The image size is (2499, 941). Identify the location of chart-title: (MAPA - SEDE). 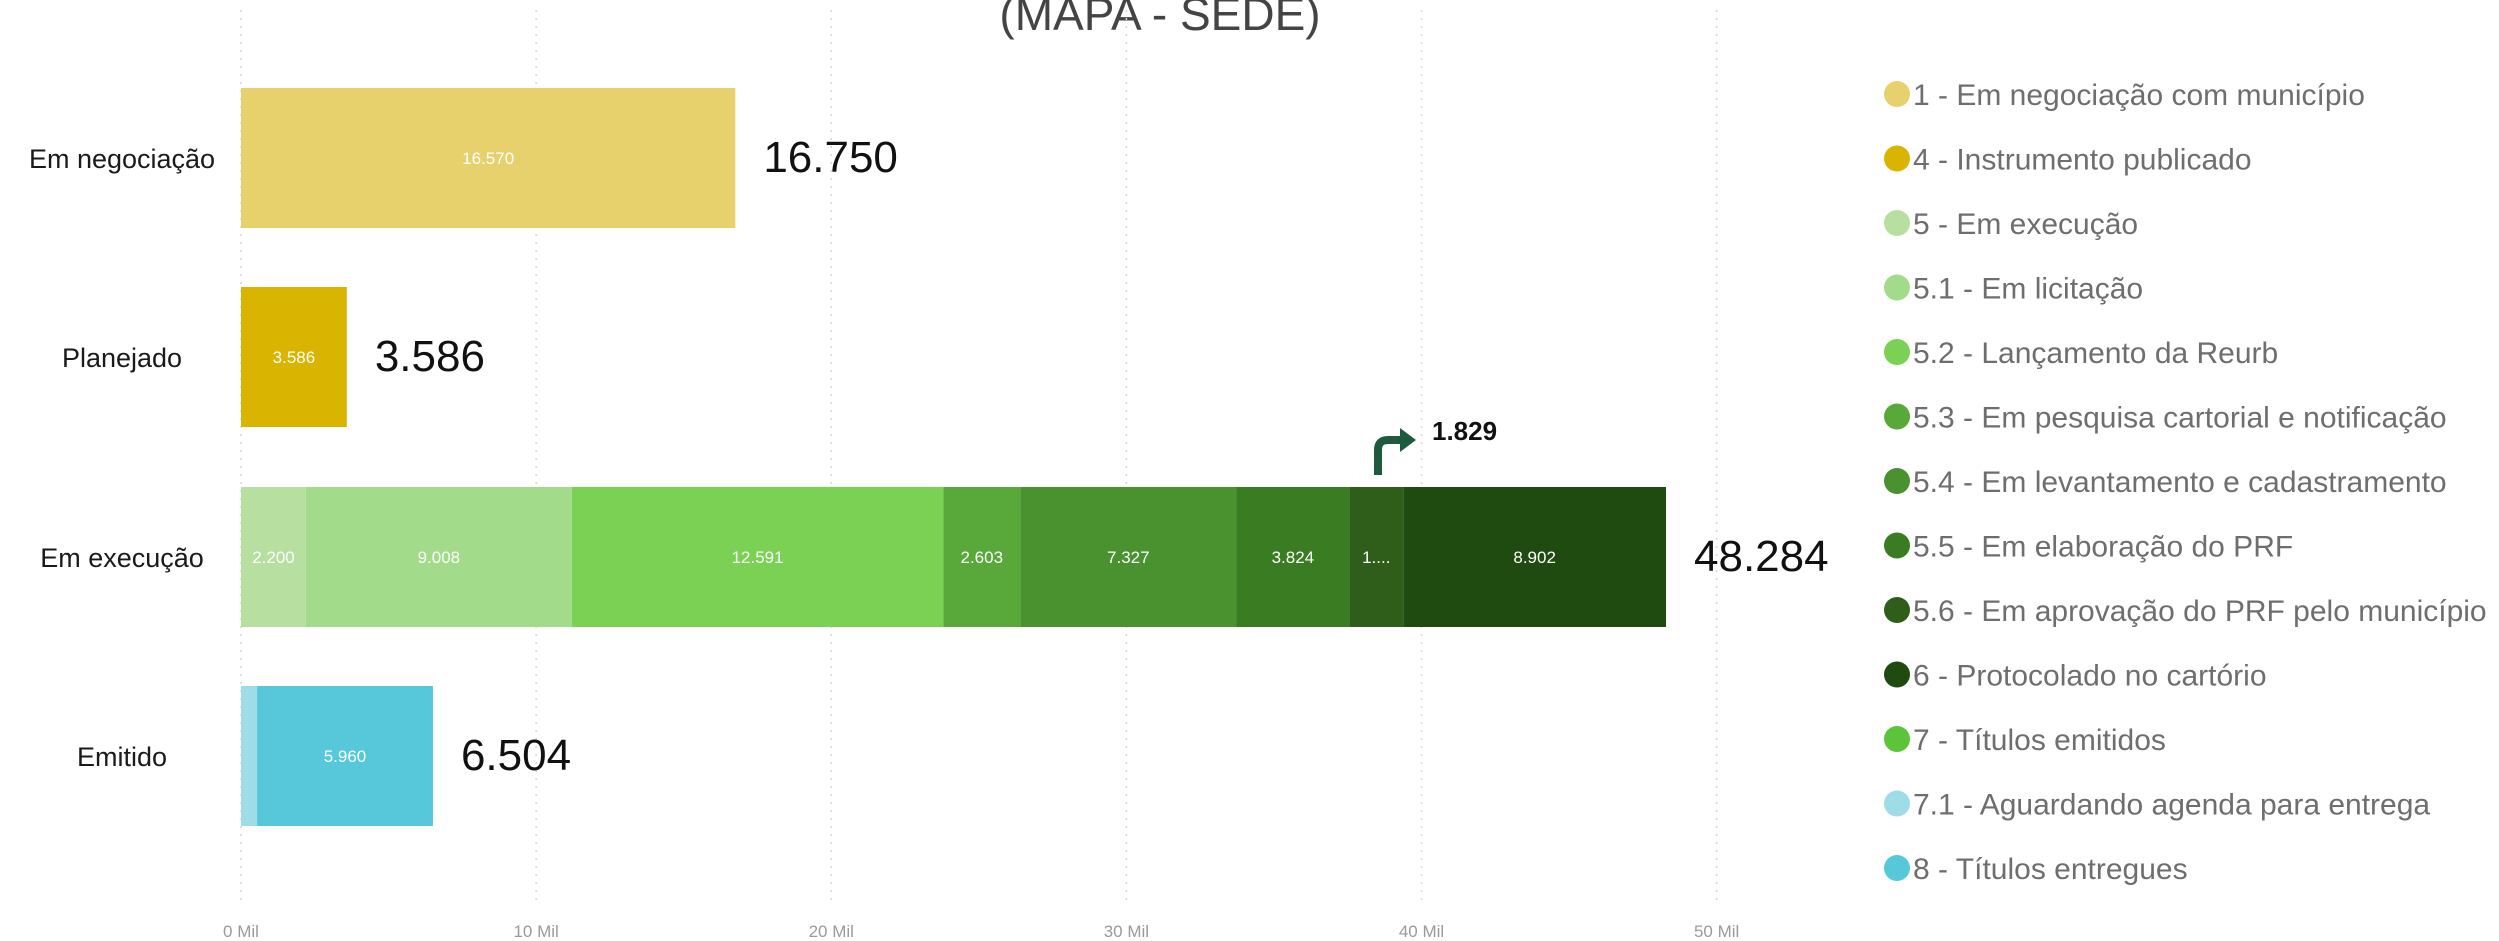
(1159, 20).